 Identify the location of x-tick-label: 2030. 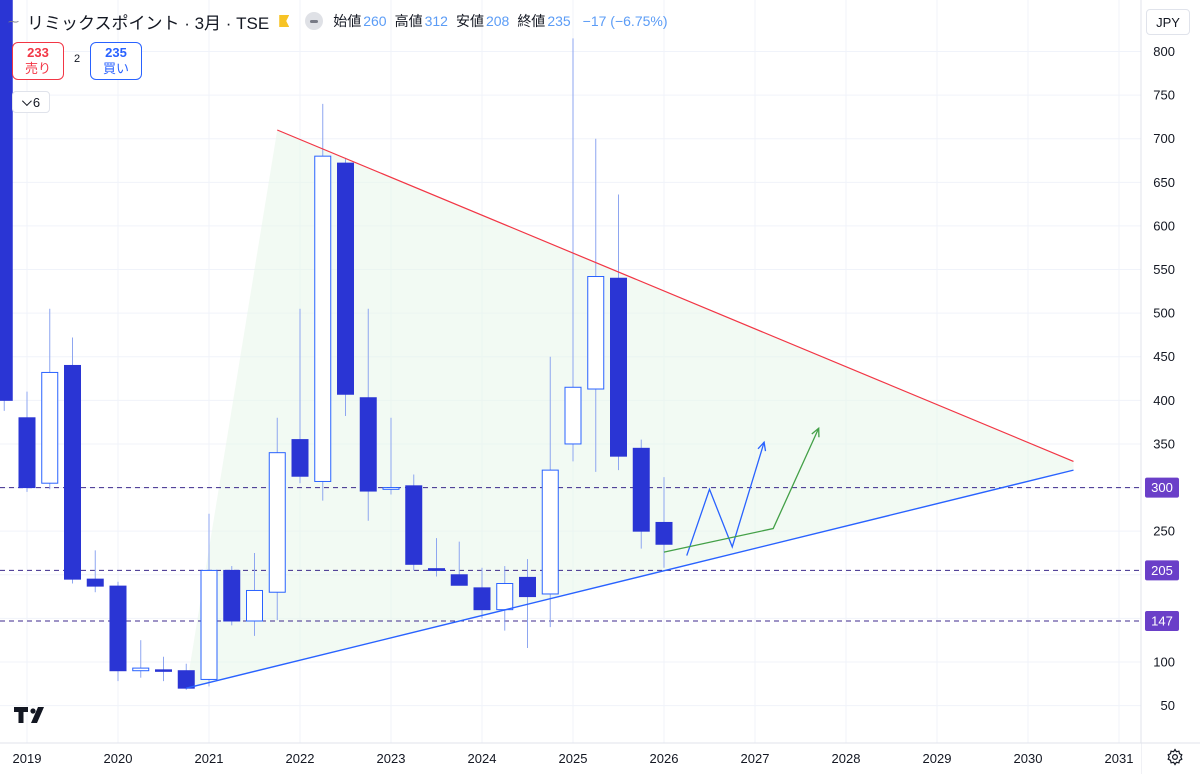
(1028, 758).